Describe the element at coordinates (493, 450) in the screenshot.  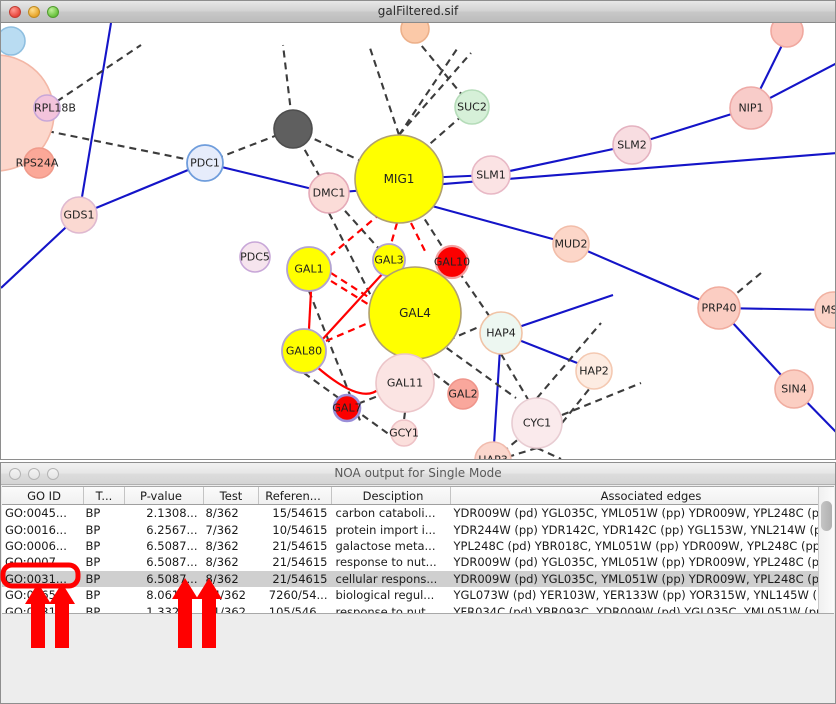
I see `node-HAP3` at that location.